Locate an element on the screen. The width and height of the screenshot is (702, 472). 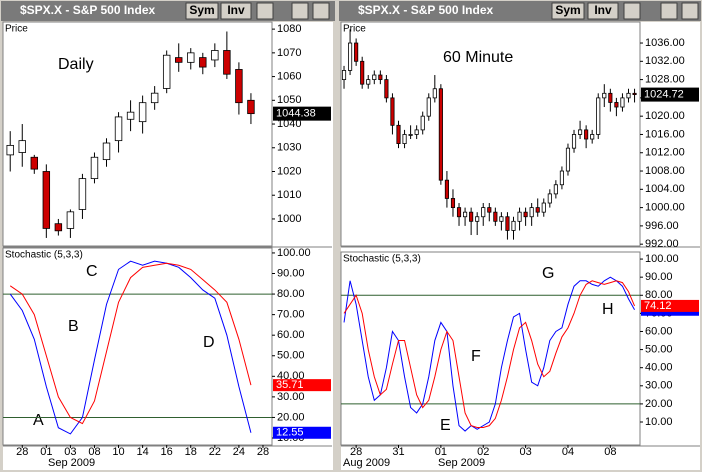
axis-label: Price is located at coordinates (354, 29).